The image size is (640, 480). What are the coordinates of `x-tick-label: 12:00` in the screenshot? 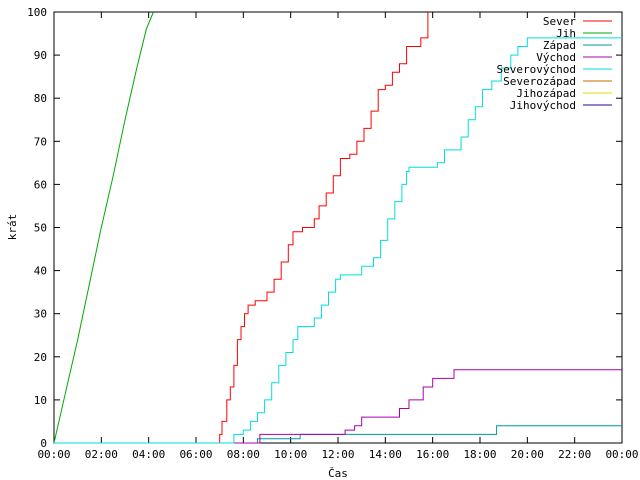 It's located at (337, 454).